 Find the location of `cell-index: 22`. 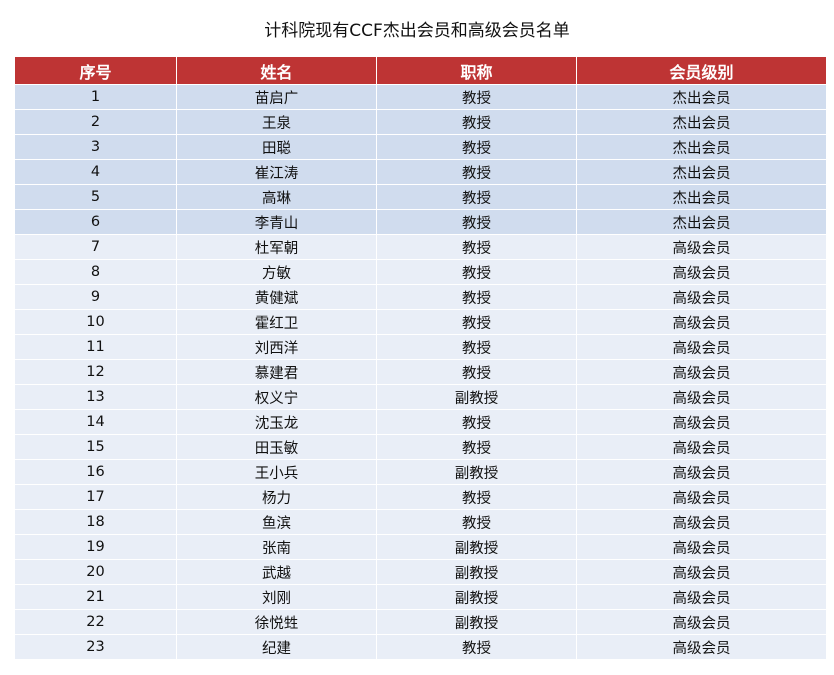

cell-index: 22 is located at coordinates (95, 622).